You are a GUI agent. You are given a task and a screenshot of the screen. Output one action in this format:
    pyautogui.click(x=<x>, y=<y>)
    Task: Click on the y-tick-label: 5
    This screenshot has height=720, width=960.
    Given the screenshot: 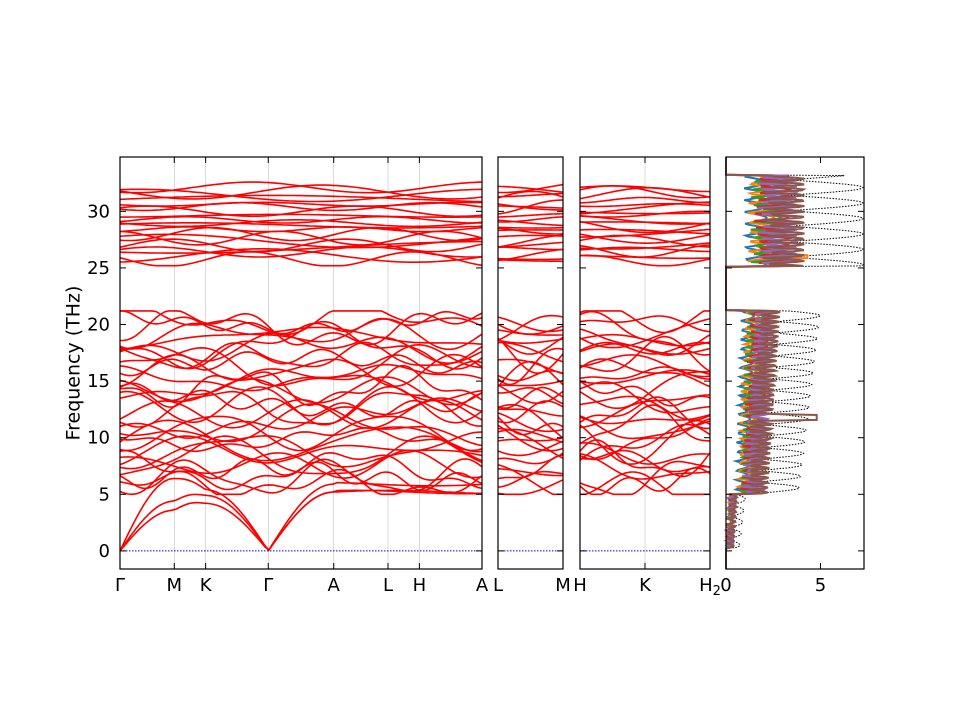 What is the action you would take?
    pyautogui.click(x=104, y=494)
    